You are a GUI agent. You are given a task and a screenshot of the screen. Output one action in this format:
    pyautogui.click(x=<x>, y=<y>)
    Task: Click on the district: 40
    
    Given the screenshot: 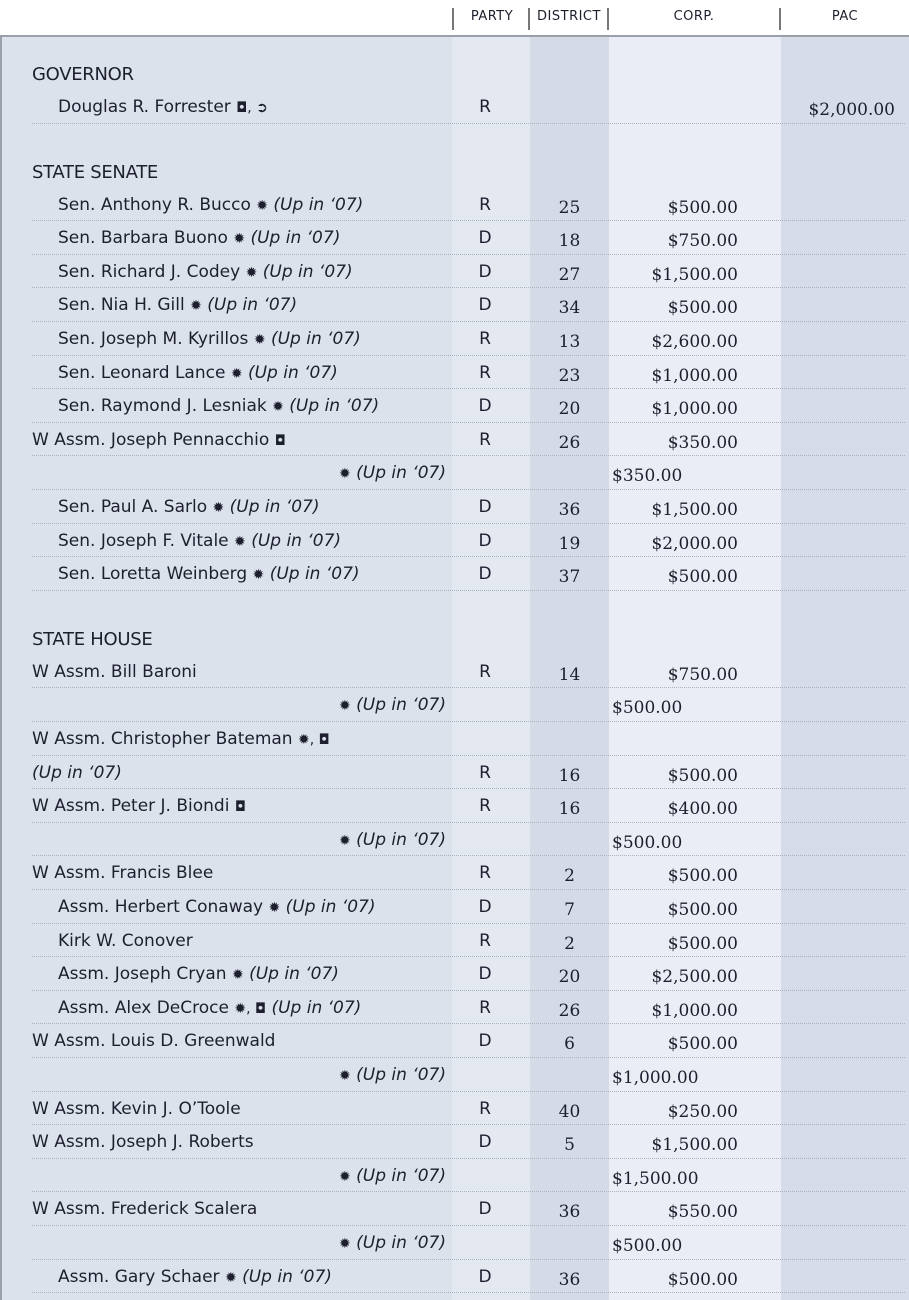 What is the action you would take?
    pyautogui.click(x=569, y=1111)
    